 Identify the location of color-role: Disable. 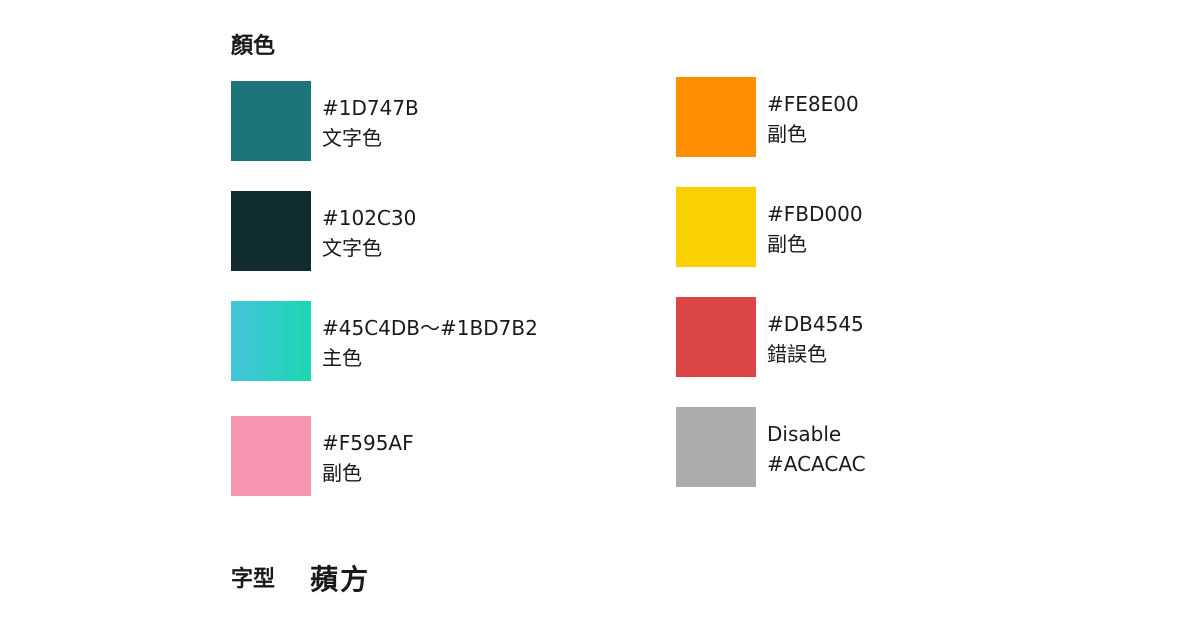
(804, 434).